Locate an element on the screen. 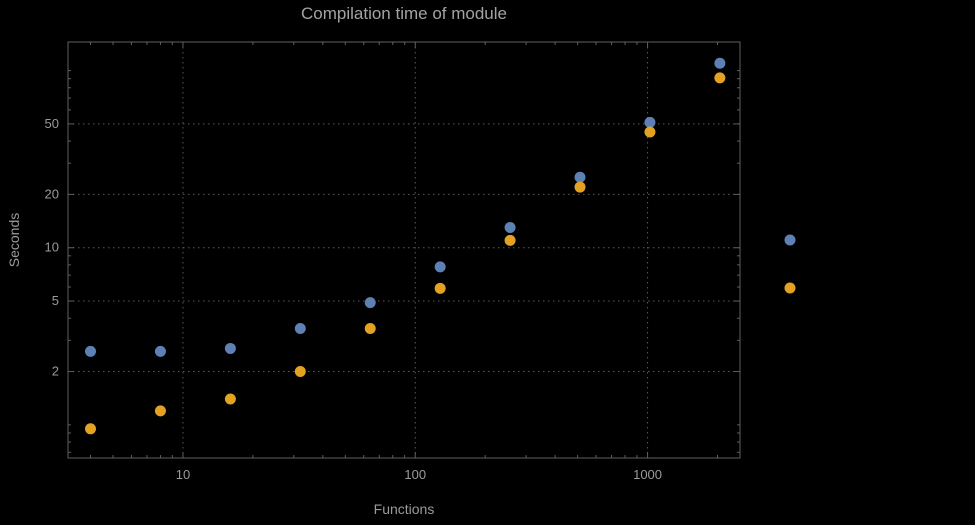 Image resolution: width=975 pixels, height=525 pixels. x-axis-label: Functions is located at coordinates (404, 509).